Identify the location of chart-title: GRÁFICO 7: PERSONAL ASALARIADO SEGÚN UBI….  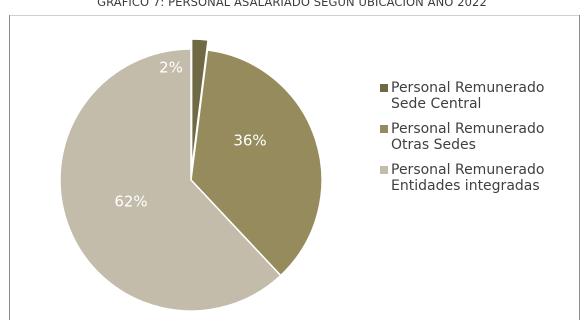
(292, 4).